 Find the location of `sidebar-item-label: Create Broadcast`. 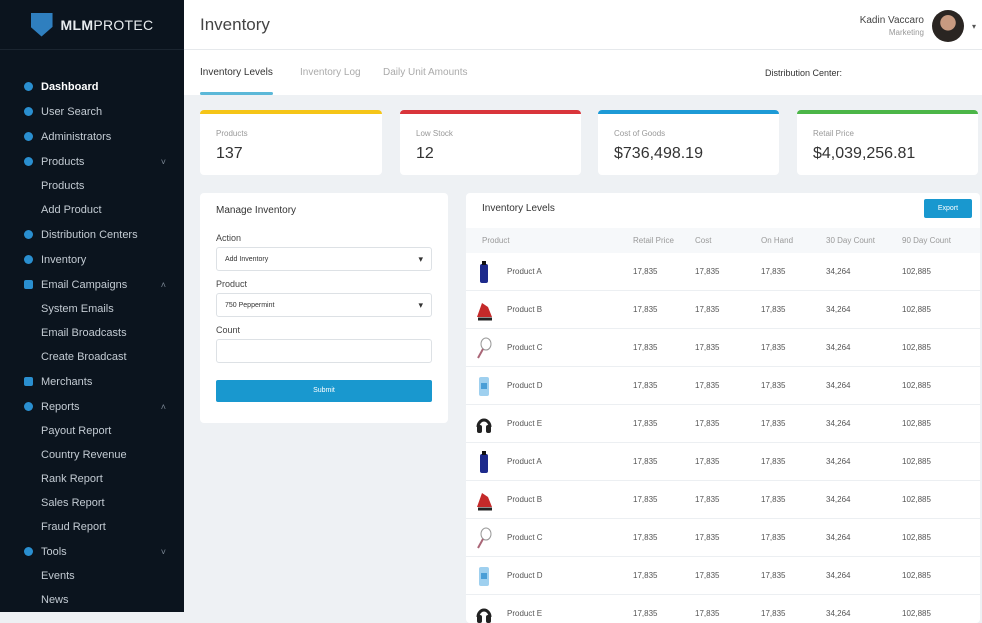

sidebar-item-label: Create Broadcast is located at coordinates (84, 357).